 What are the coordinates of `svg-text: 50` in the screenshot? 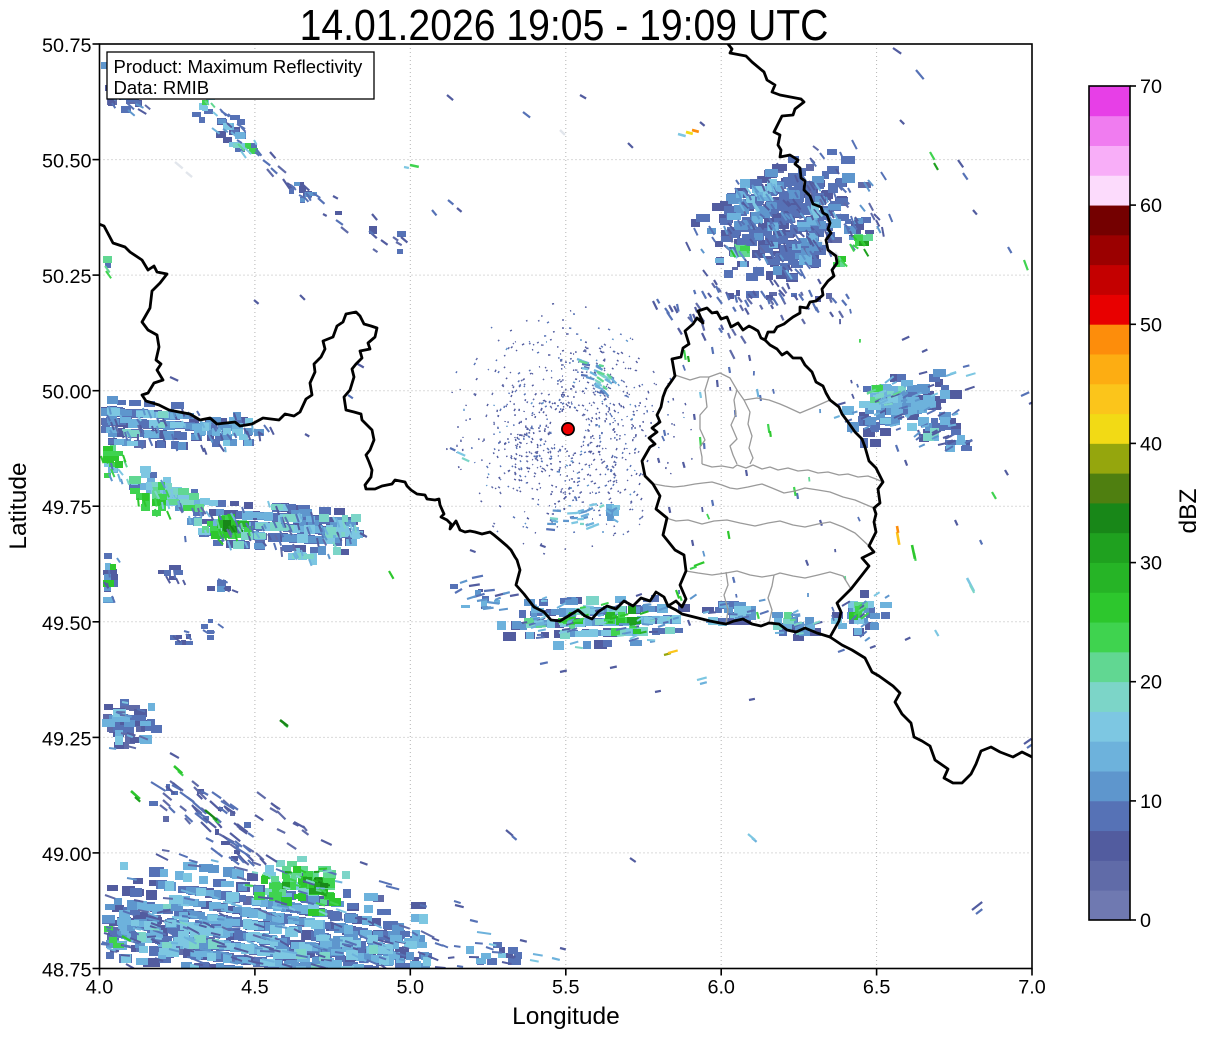 It's located at (1151, 325).